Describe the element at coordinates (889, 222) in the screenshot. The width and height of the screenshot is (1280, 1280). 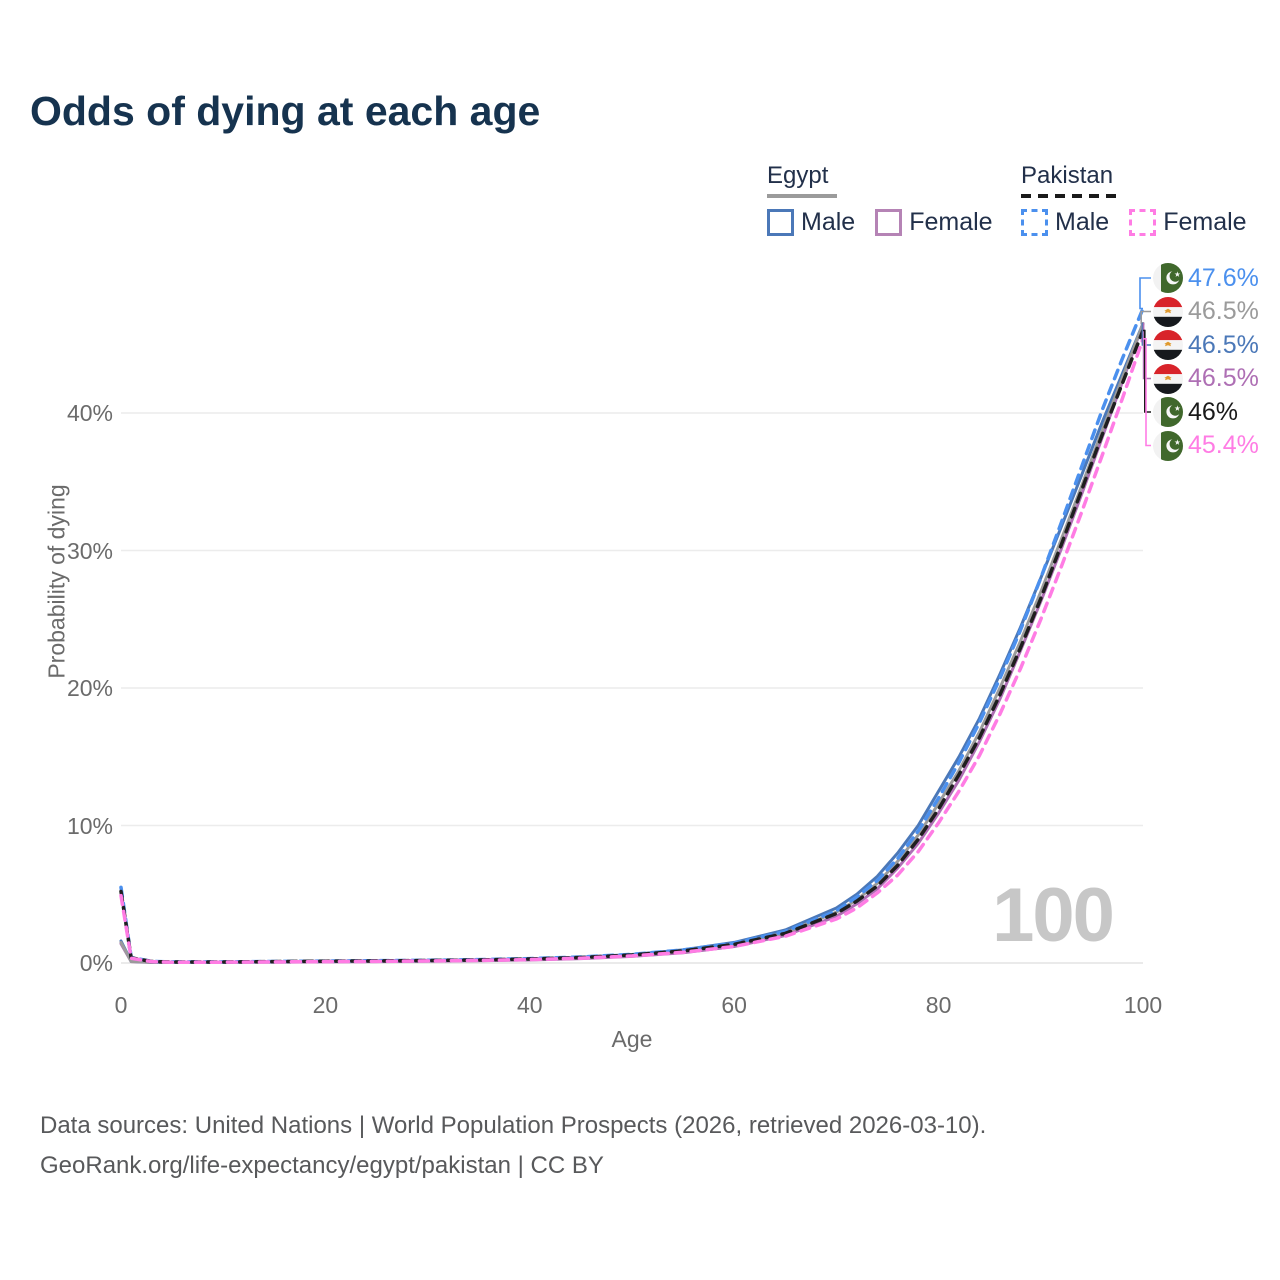
I see `egypt-female-swatch-icon` at that location.